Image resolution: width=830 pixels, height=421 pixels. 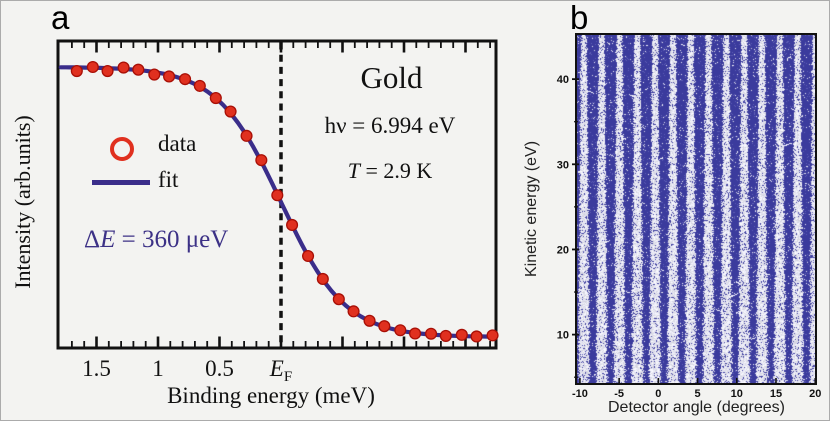 I want to click on temperature-value: = 2.9 K, so click(x=396, y=170).